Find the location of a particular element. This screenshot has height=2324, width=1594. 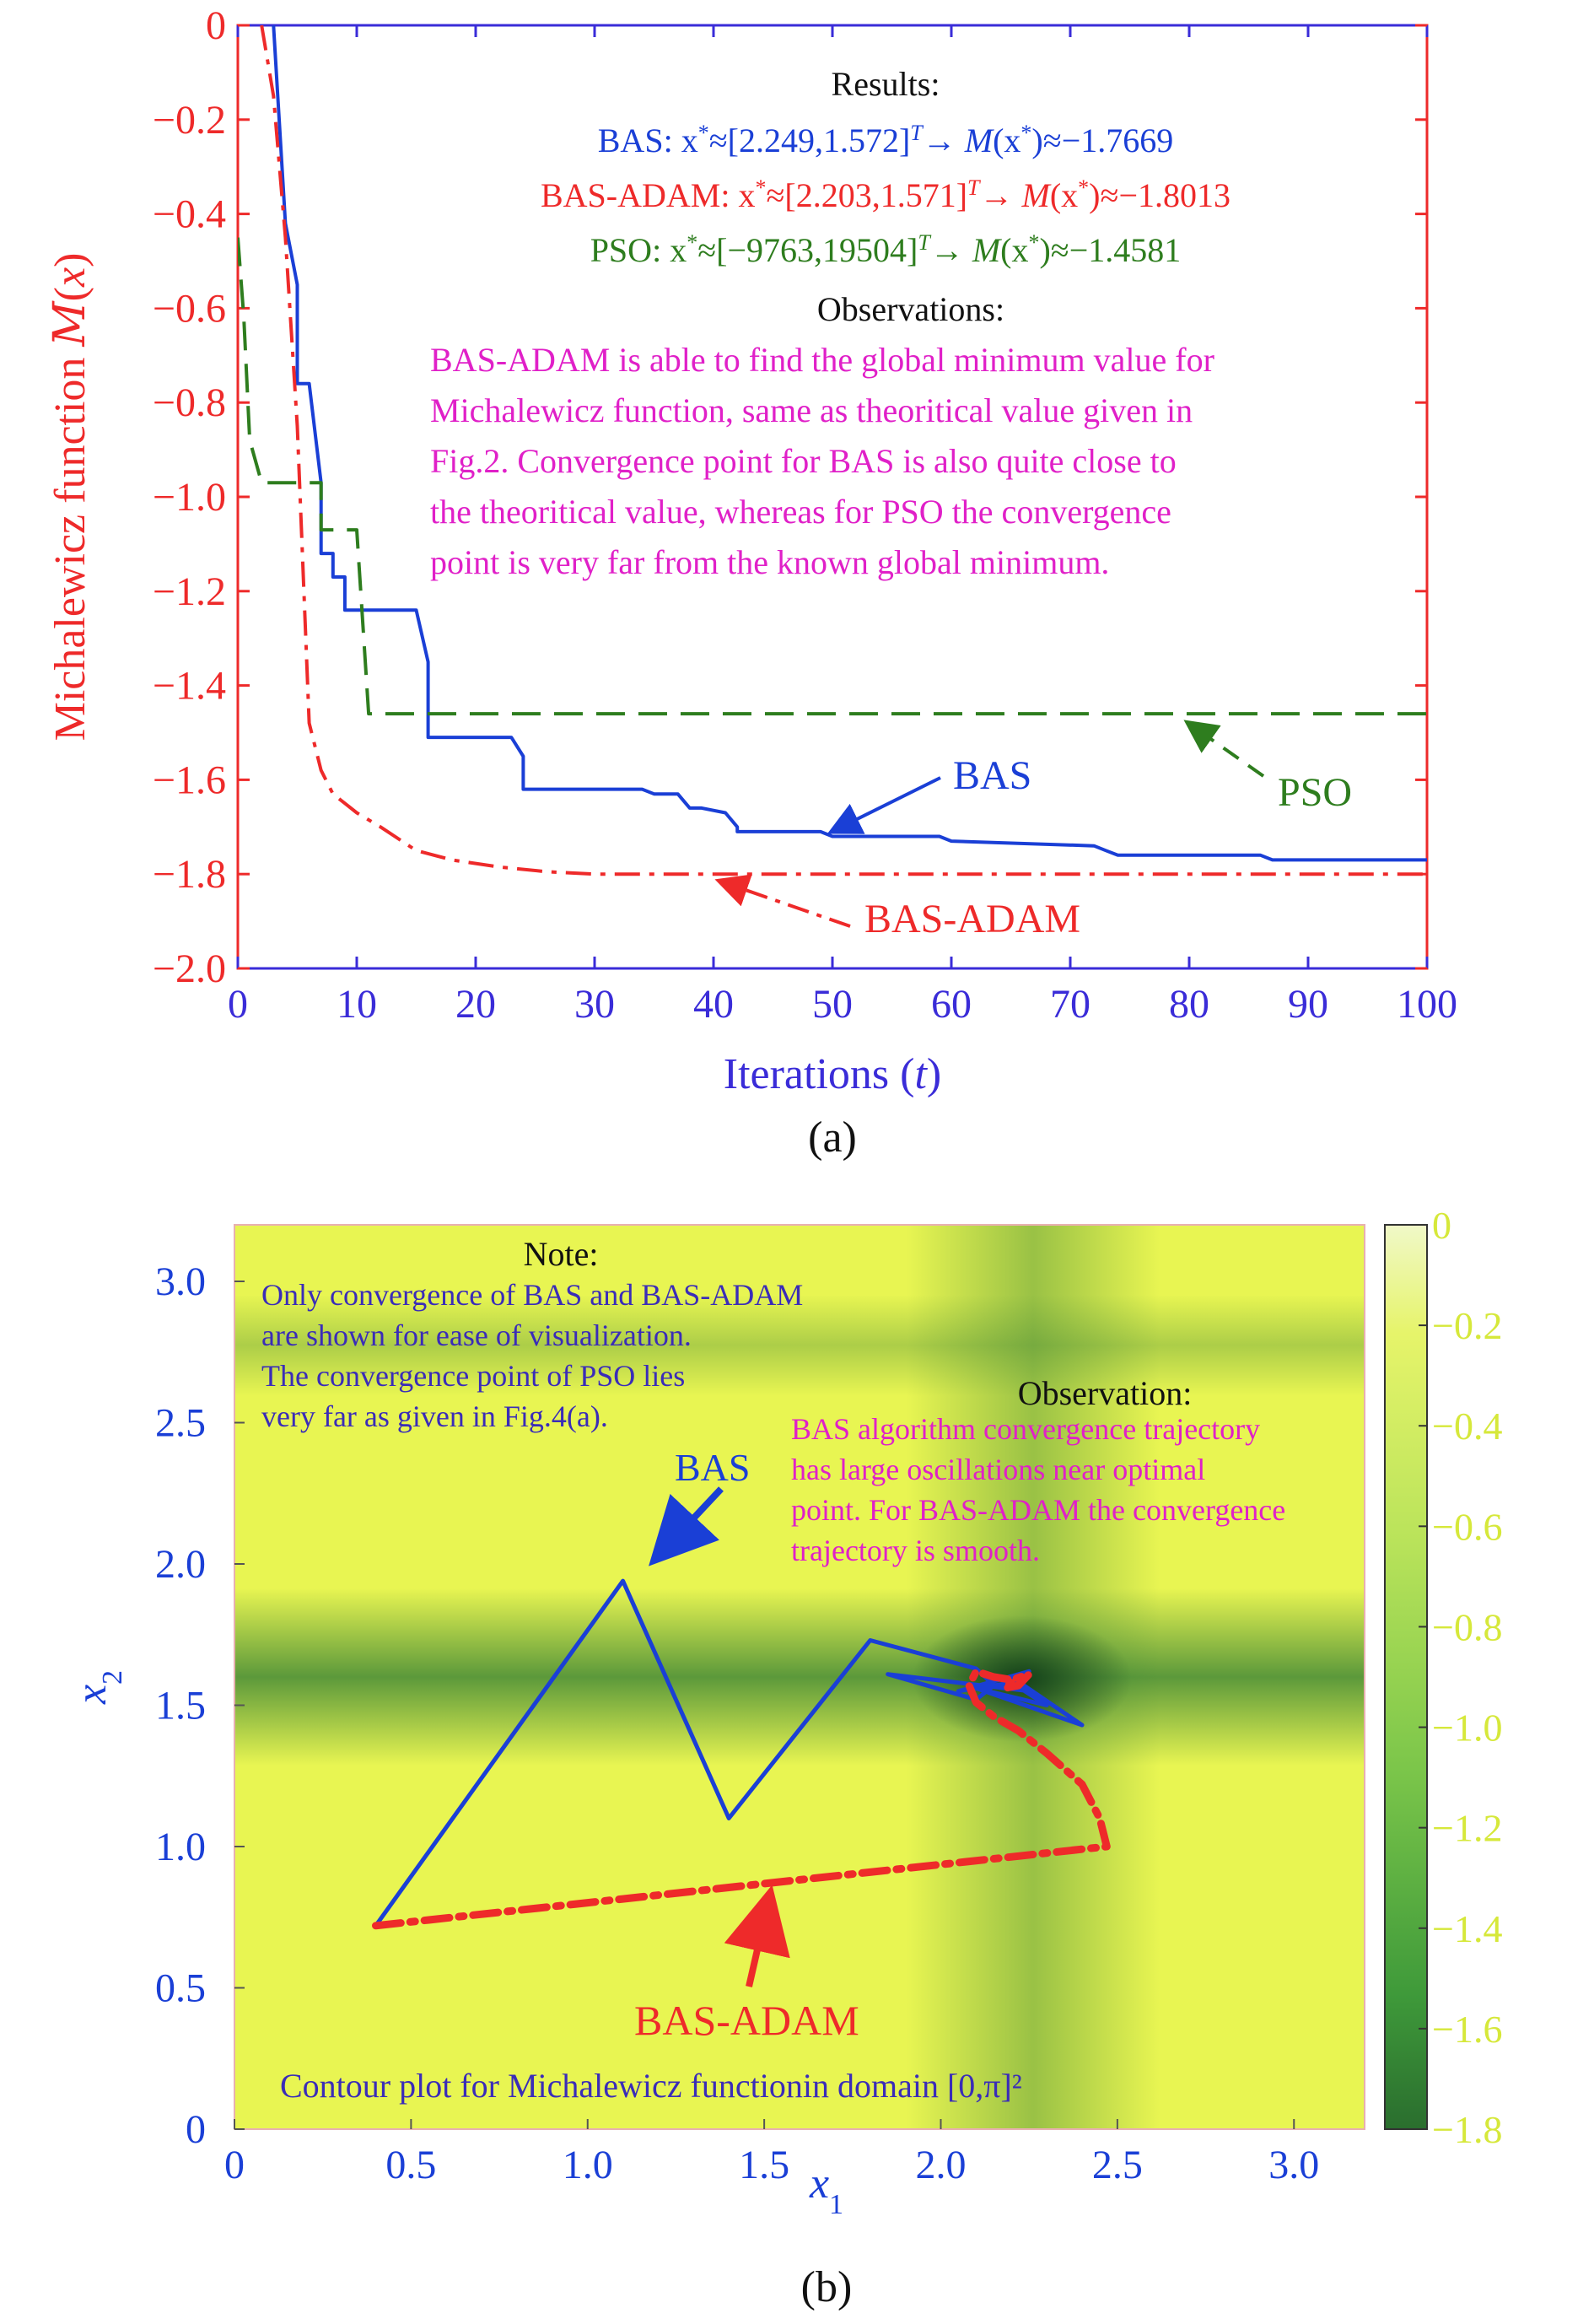

x-tick-label: 10 is located at coordinates (357, 1004).